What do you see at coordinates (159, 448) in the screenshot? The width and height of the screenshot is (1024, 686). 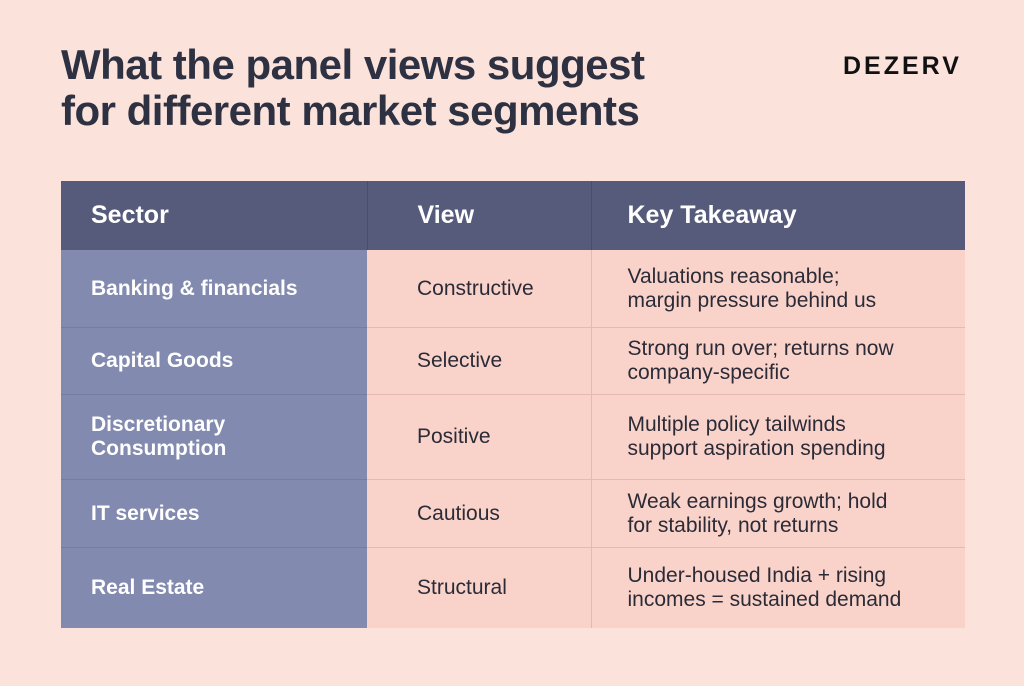 I see `sector-line-2: Consumption` at bounding box center [159, 448].